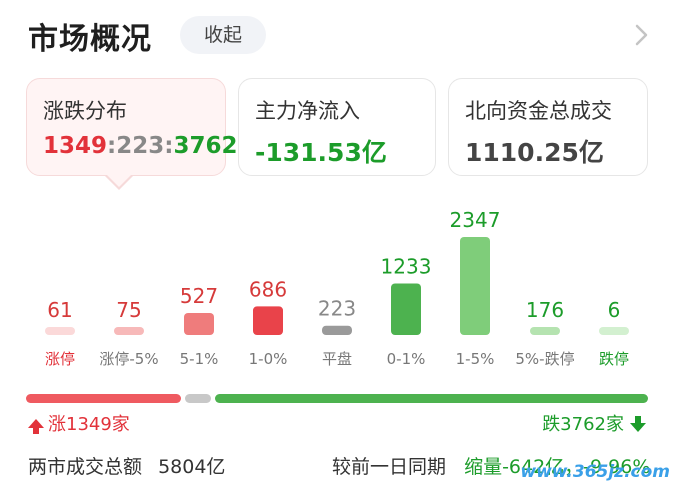  I want to click on card-value: 1349:223:3762, so click(140, 146).